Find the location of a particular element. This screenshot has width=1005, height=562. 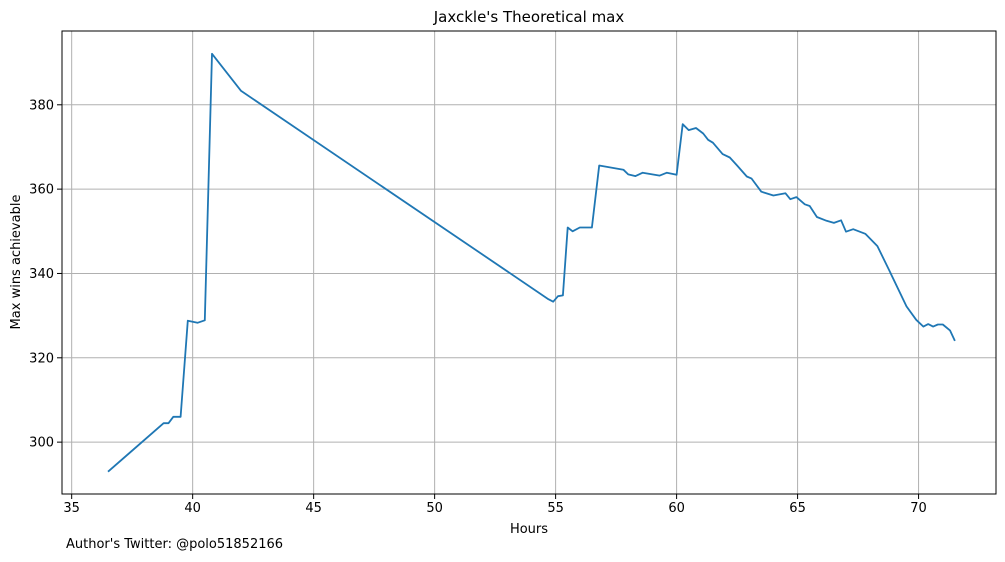

y-tick-label: 320 is located at coordinates (41, 358).